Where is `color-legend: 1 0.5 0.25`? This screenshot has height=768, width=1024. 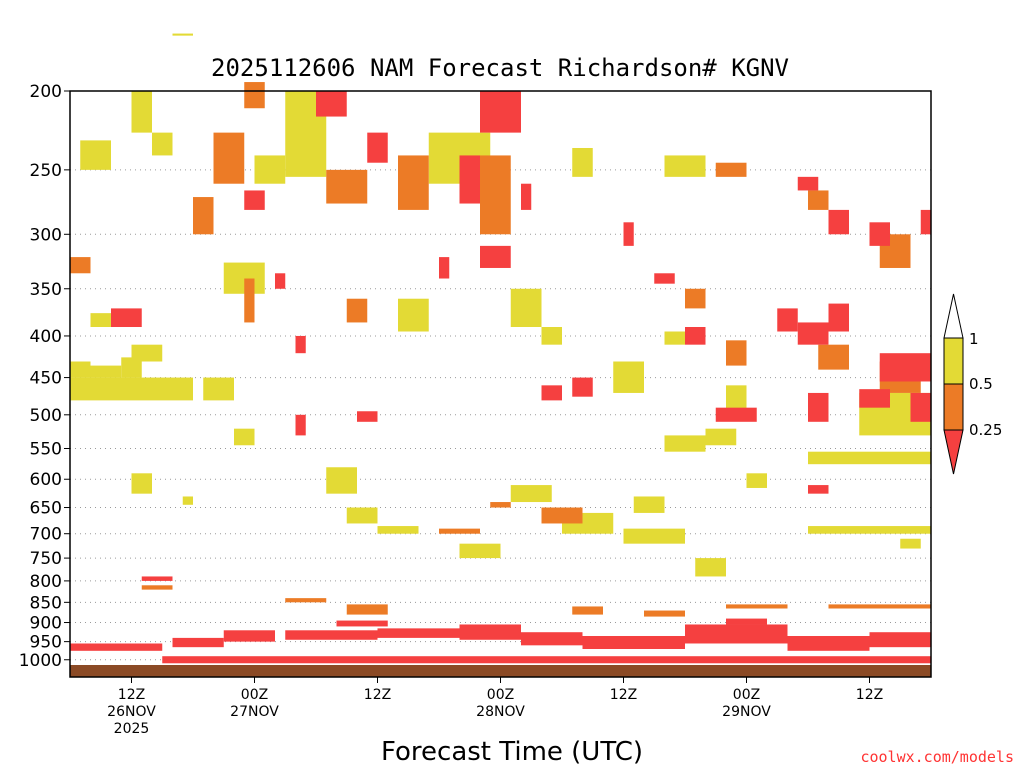
color-legend: 1 0.5 0.25 is located at coordinates (972, 384).